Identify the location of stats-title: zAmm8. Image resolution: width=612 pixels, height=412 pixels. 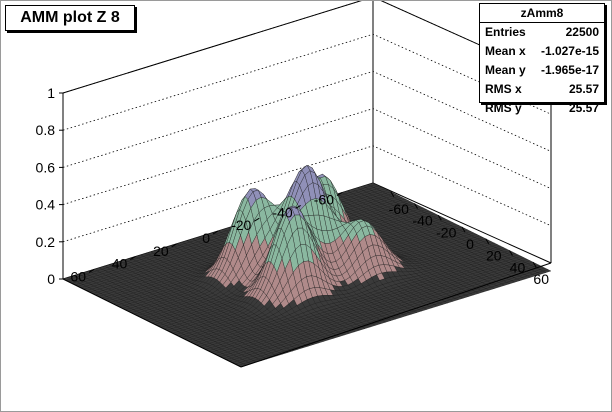
(542, 13).